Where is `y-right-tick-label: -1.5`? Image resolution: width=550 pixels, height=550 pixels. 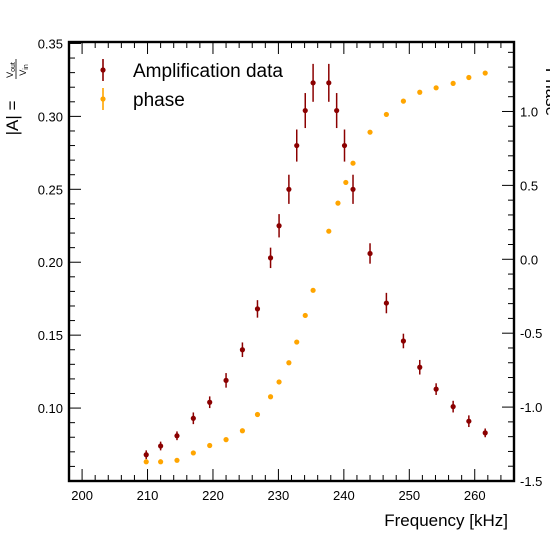 y-right-tick-label: -1.5 is located at coordinates (531, 481).